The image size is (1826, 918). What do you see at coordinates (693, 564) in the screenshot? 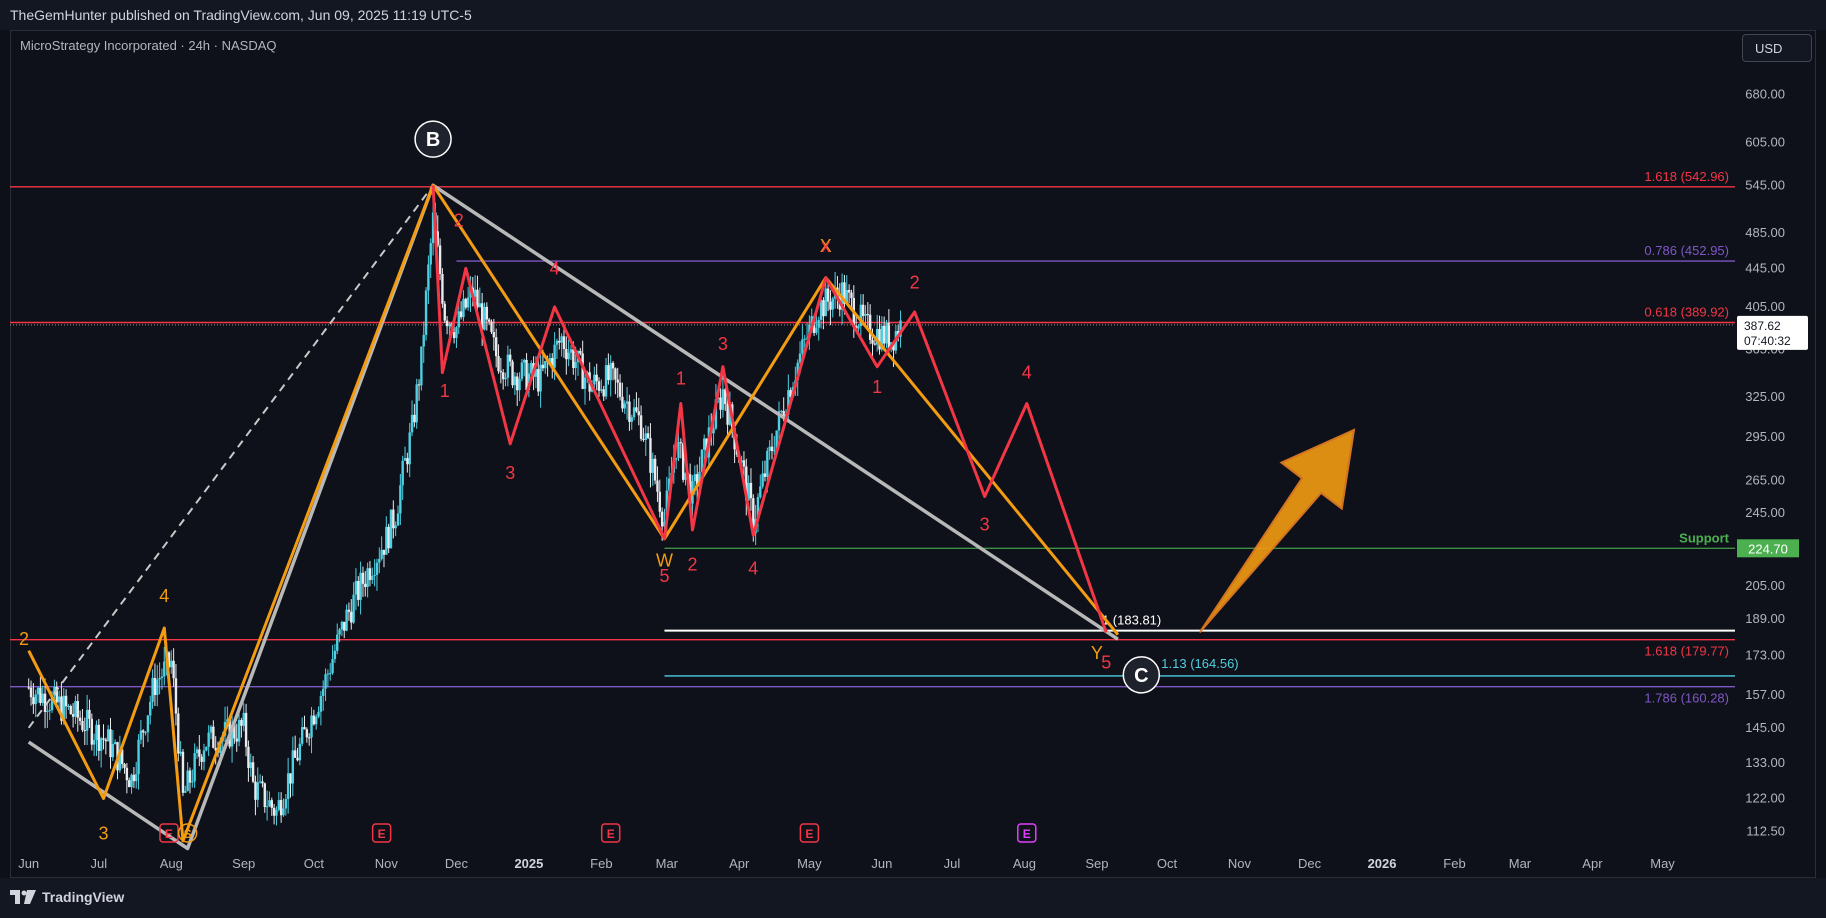
I see `wave-label: 2` at bounding box center [693, 564].